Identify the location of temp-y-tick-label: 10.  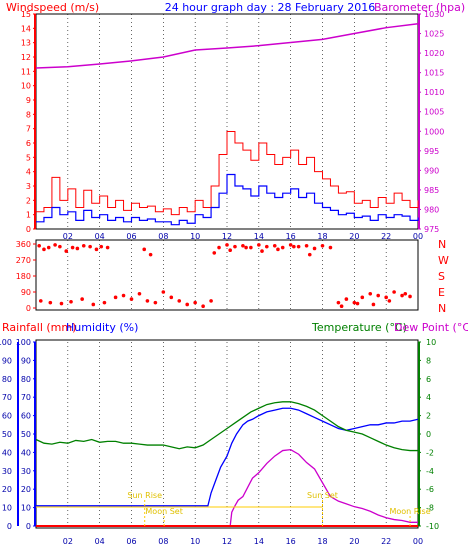
(431, 342).